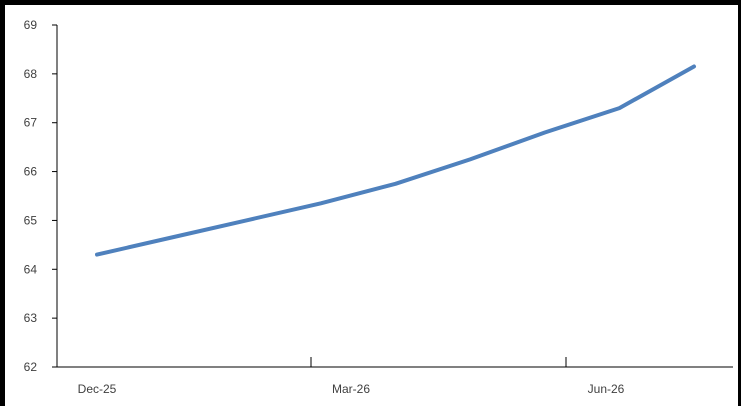  What do you see at coordinates (340, 376) in the screenshot?
I see `x-ticks: Dec-25 Mar-26 Jun-26` at bounding box center [340, 376].